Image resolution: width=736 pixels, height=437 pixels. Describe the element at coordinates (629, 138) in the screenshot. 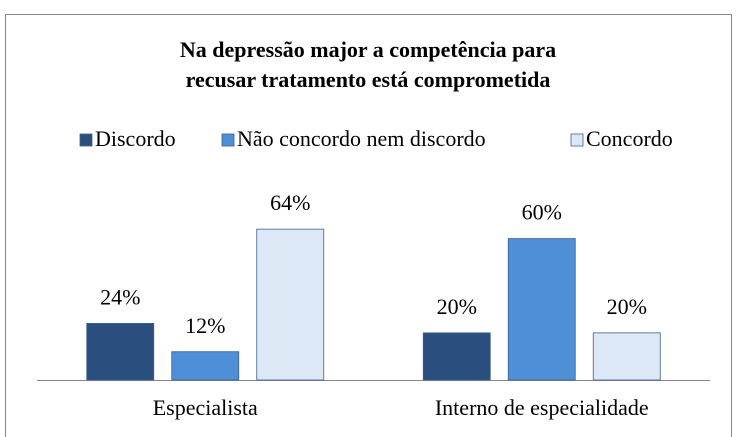

I see `legend-label: Concordo` at that location.